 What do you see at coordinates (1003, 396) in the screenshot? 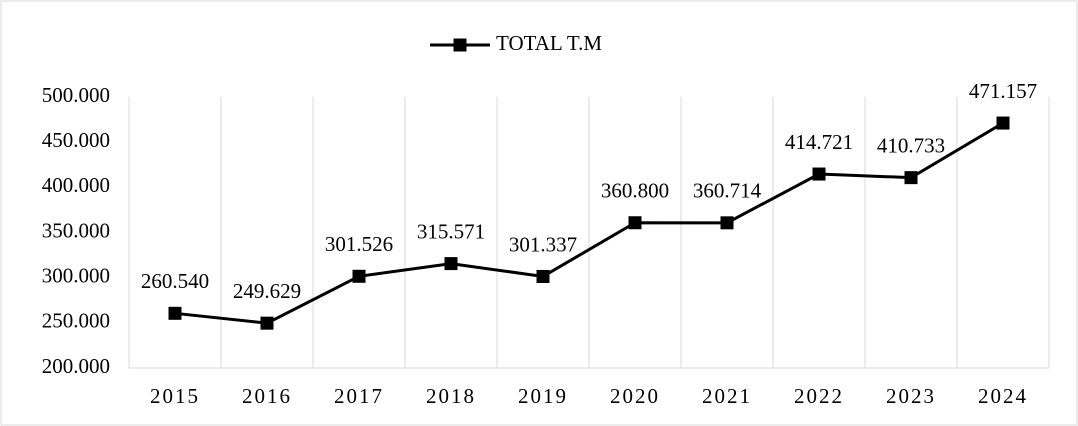
I see `x-tick-label: 2024` at bounding box center [1003, 396].